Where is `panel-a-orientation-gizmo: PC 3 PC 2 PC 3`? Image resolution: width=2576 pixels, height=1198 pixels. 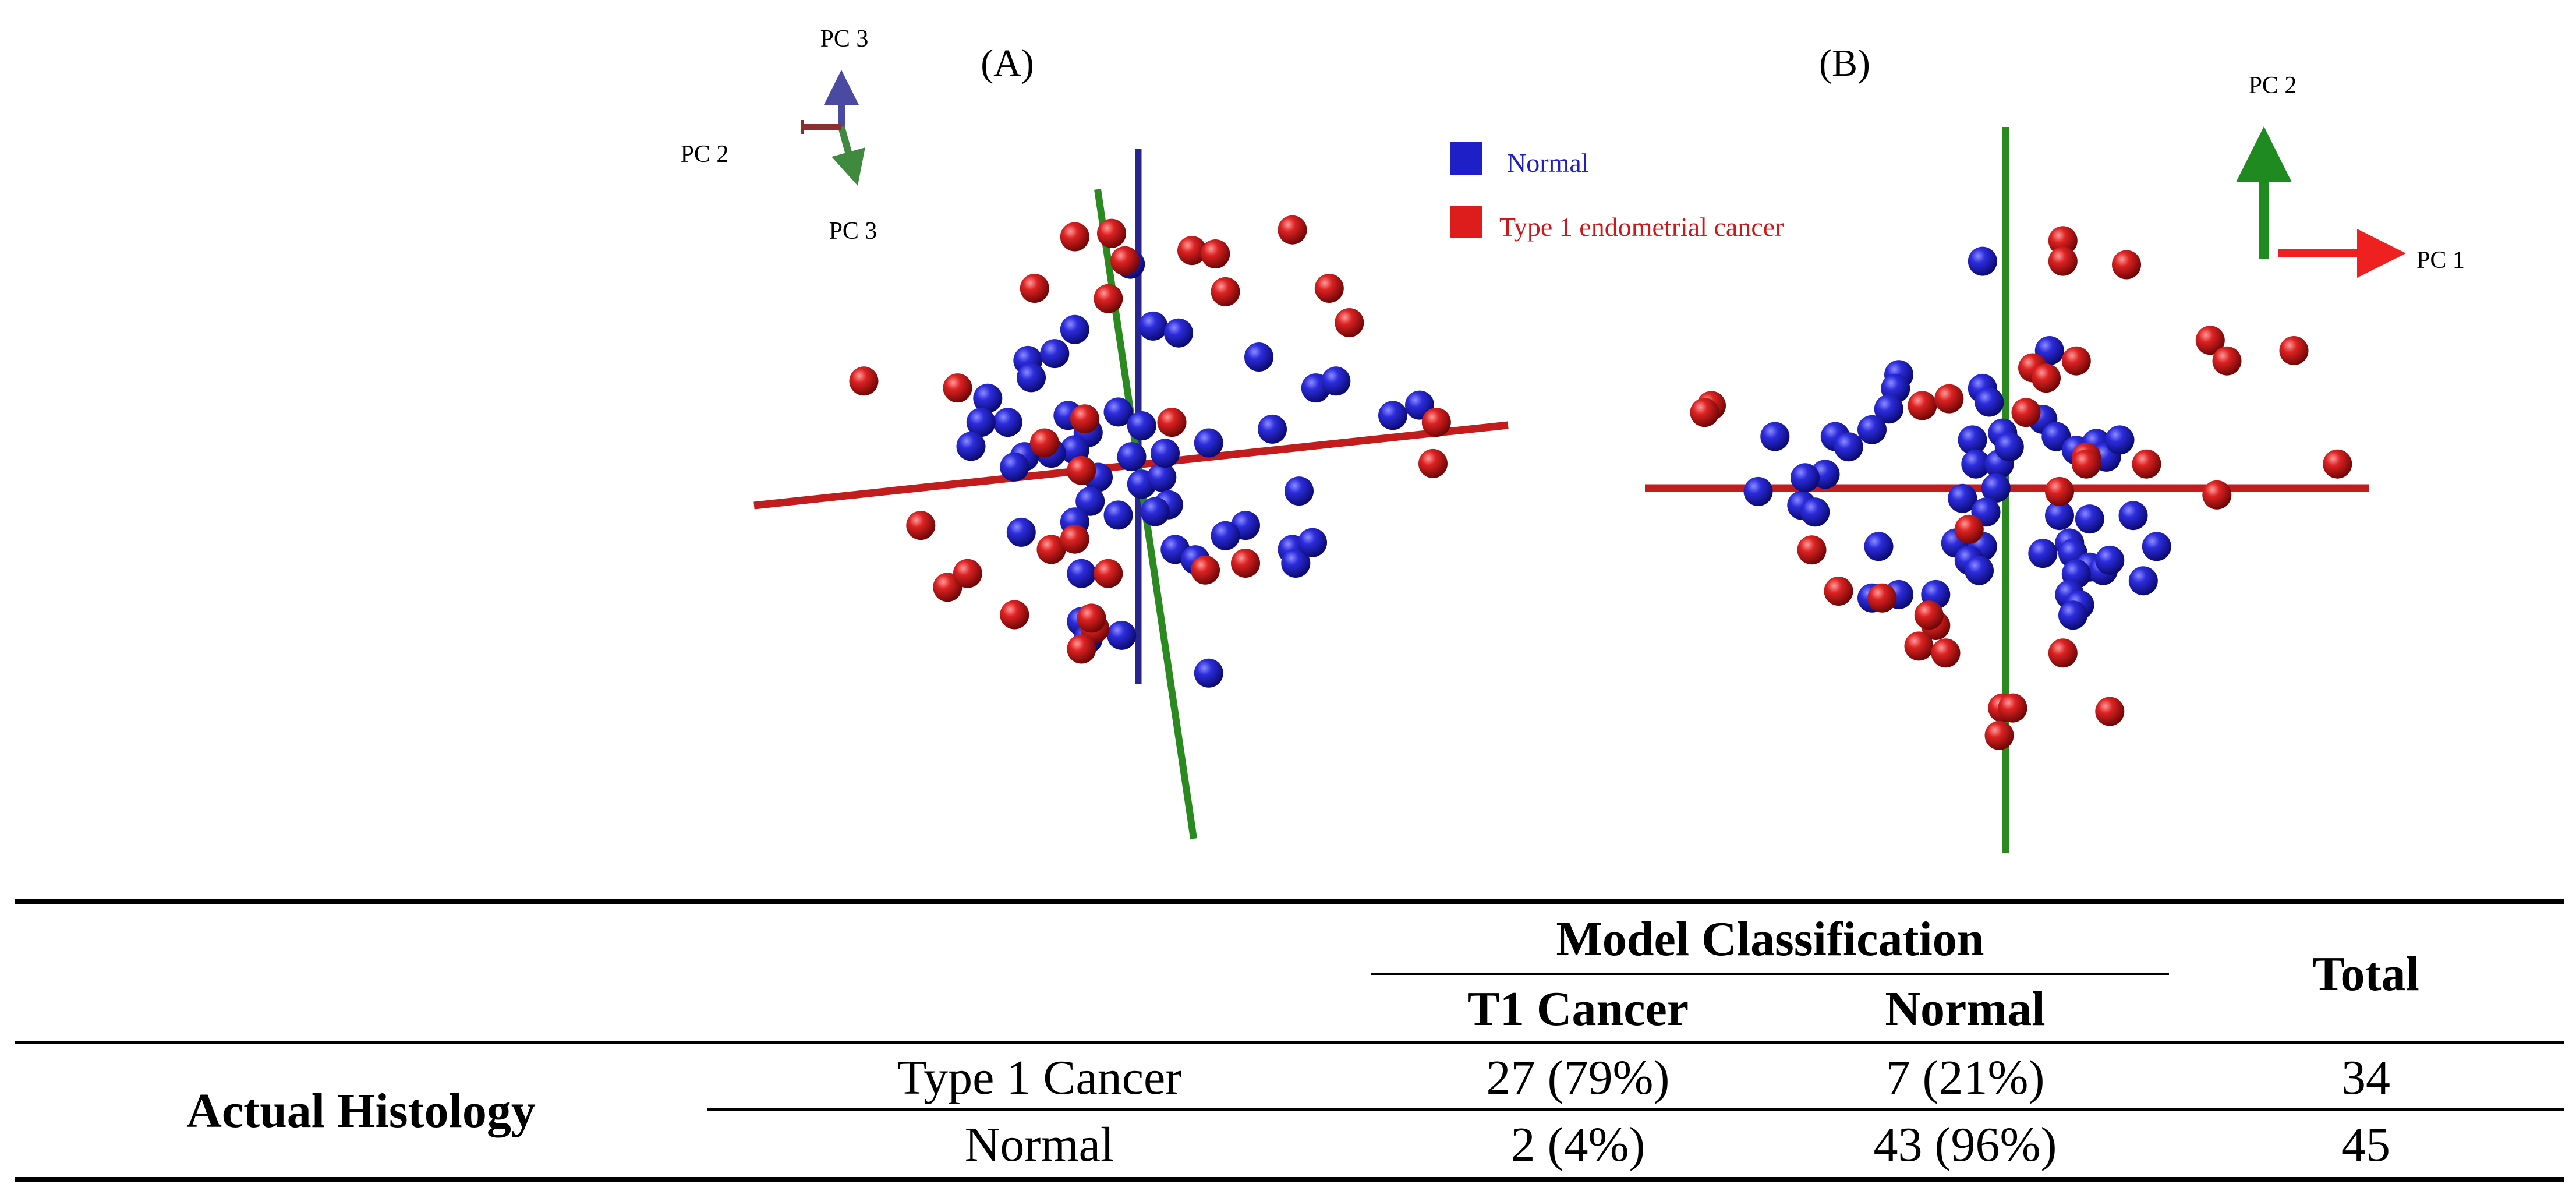 panel-a-orientation-gizmo: PC 3 PC 2 PC 3 is located at coordinates (779, 135).